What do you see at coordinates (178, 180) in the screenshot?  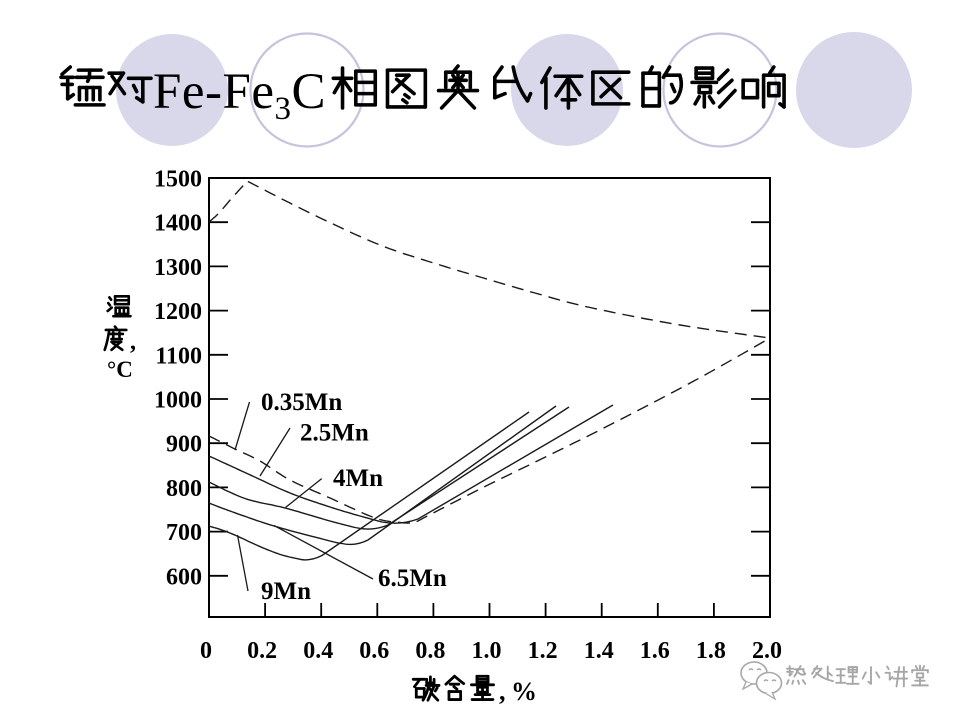 I see `svg-text: 1500` at bounding box center [178, 180].